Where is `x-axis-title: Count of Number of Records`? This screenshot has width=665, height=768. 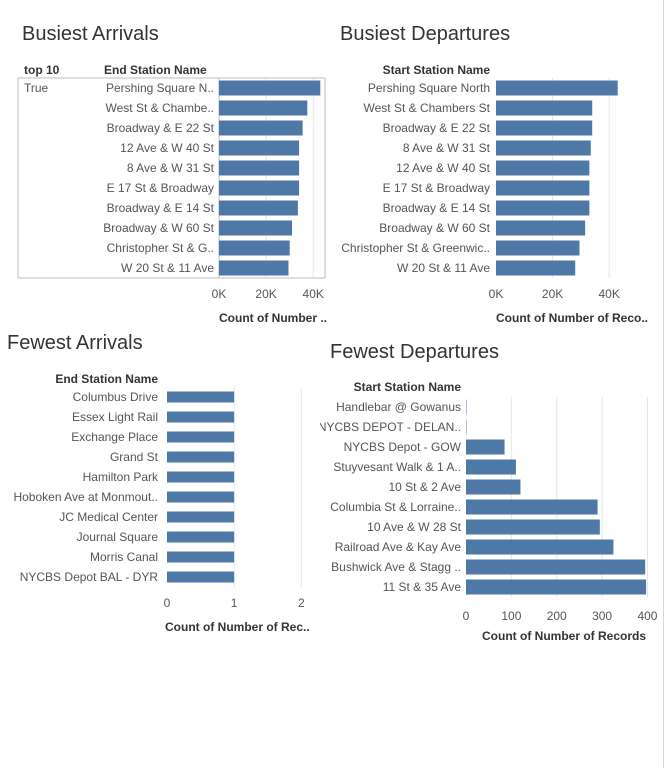
x-axis-title: Count of Number of Records is located at coordinates (564, 636).